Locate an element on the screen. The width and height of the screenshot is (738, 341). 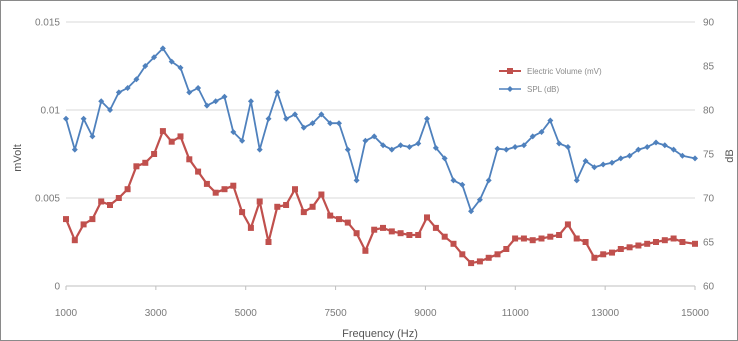
y-left-tick-label: 0.015 is located at coordinates (47, 23).